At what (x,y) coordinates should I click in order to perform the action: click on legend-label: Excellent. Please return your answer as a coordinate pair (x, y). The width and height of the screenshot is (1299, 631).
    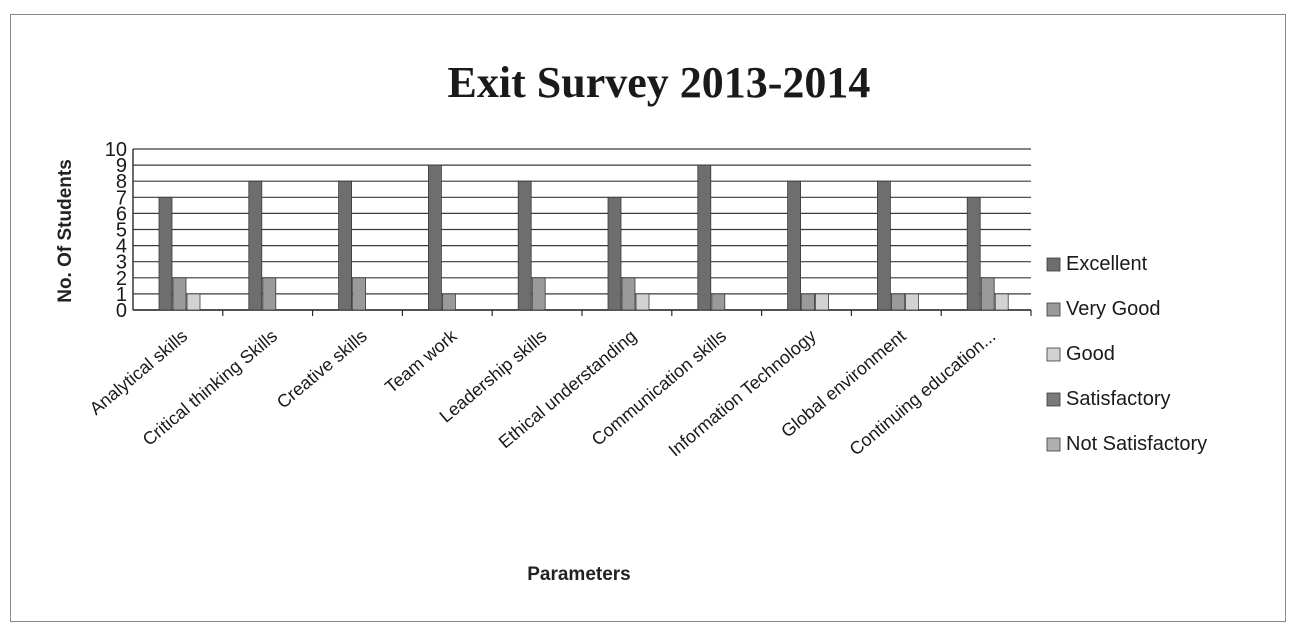
    Looking at the image, I should click on (1107, 264).